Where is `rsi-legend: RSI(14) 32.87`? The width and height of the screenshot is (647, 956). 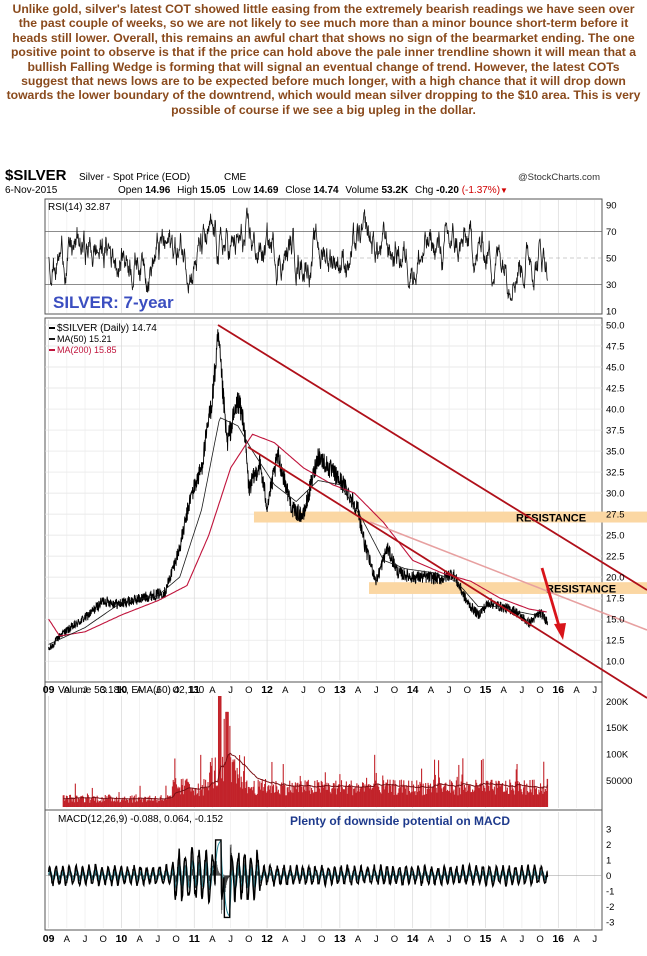 rsi-legend: RSI(14) 32.87 is located at coordinates (79, 207).